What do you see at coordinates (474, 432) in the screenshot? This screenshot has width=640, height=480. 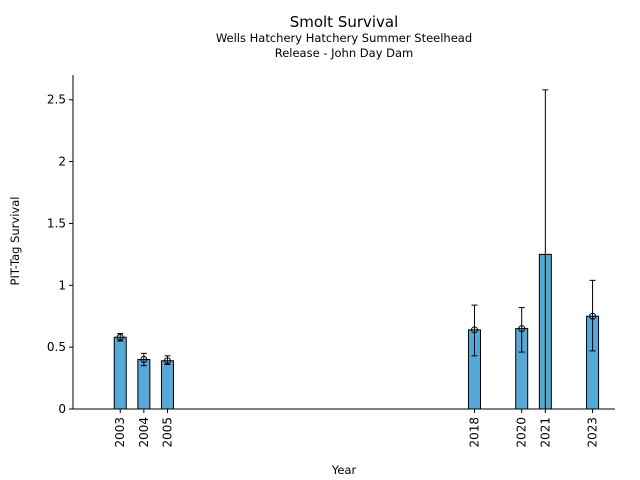 I see `x-tick-label: 2018` at bounding box center [474, 432].